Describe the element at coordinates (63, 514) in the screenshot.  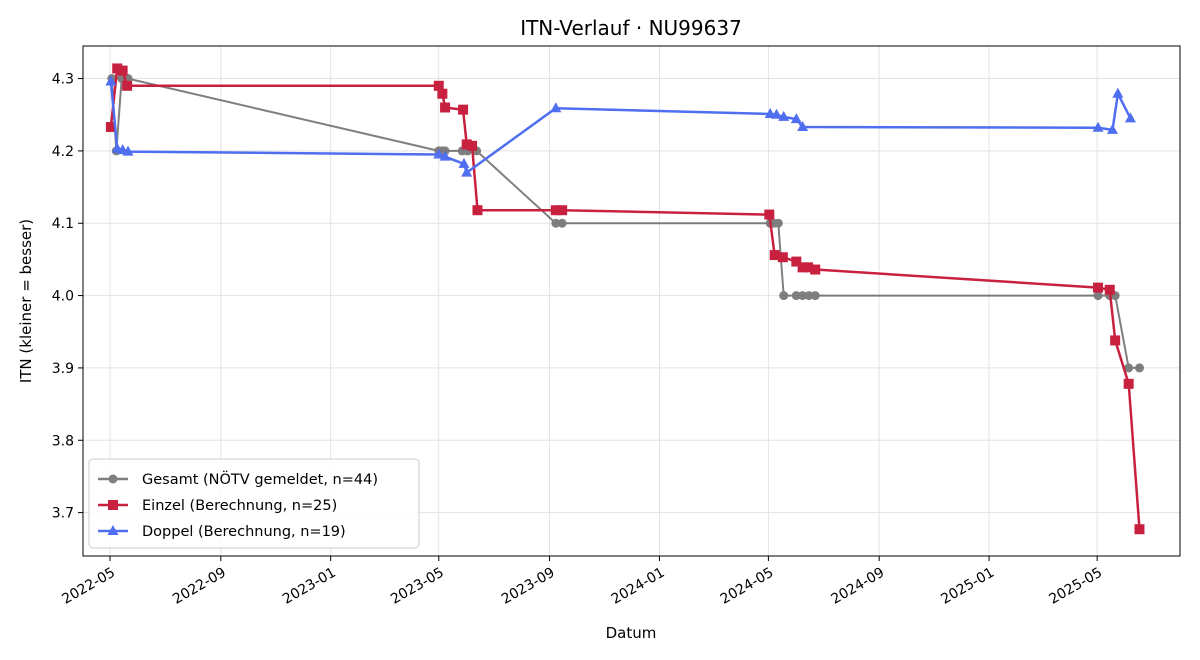
I see `y-tick-label: 3.7` at that location.